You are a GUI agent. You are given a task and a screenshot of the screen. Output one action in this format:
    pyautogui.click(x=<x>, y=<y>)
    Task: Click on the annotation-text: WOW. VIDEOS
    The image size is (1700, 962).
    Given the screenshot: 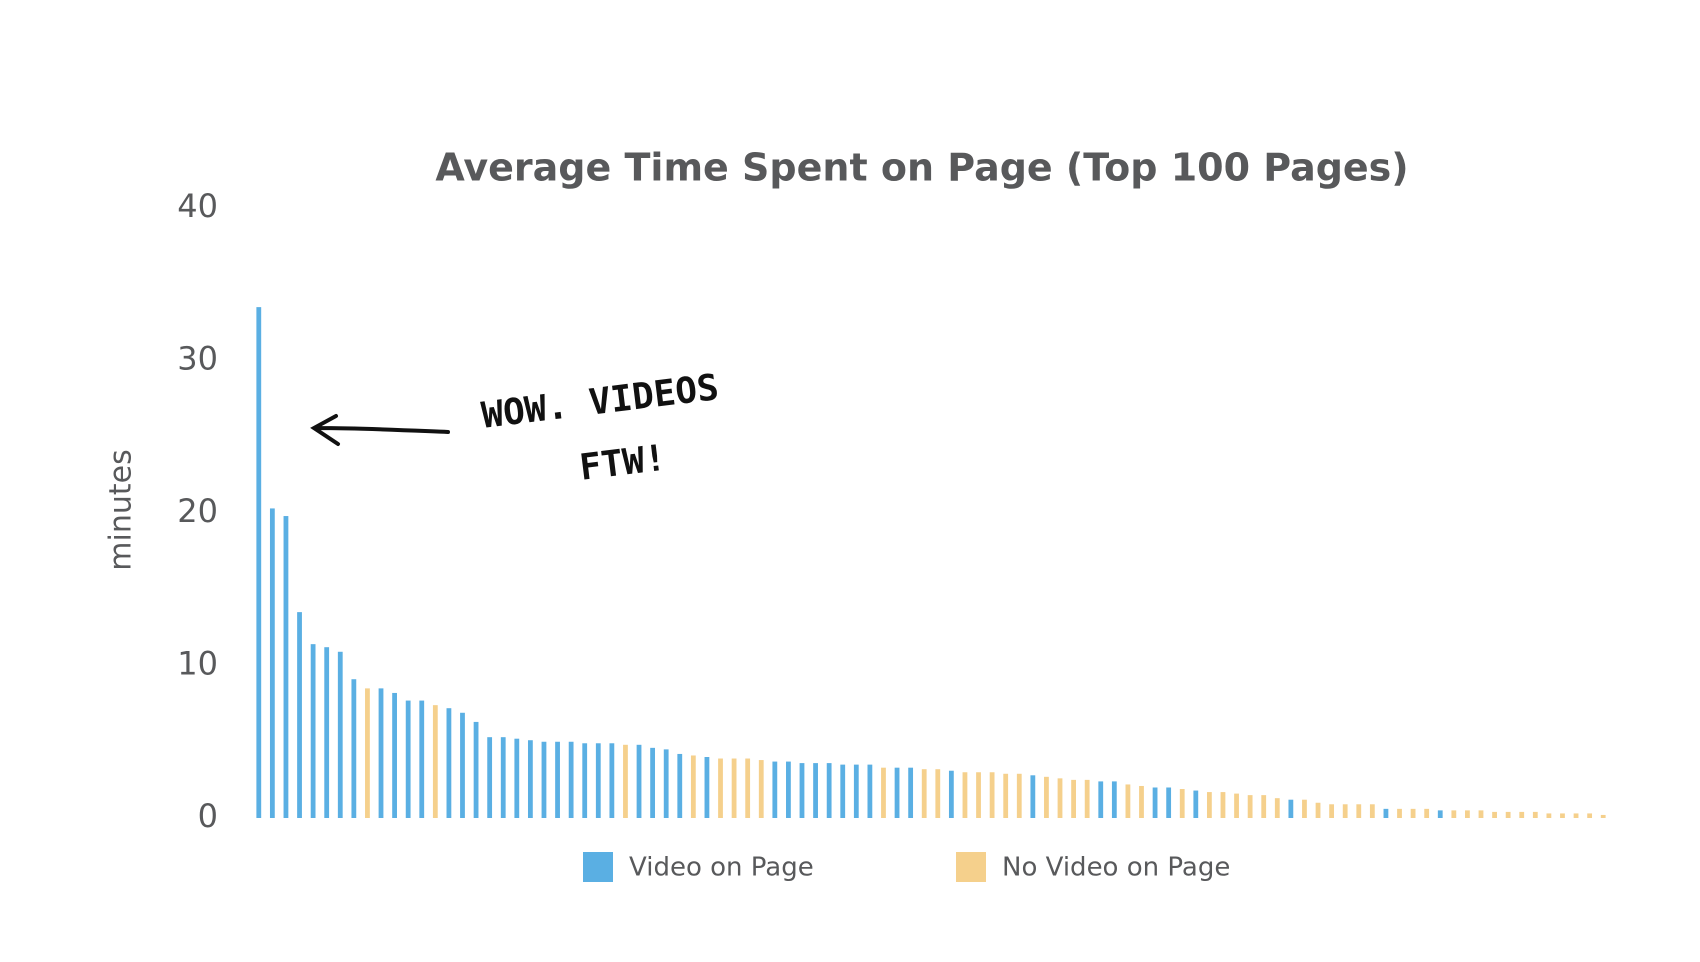 What is the action you would take?
    pyautogui.click(x=600, y=402)
    